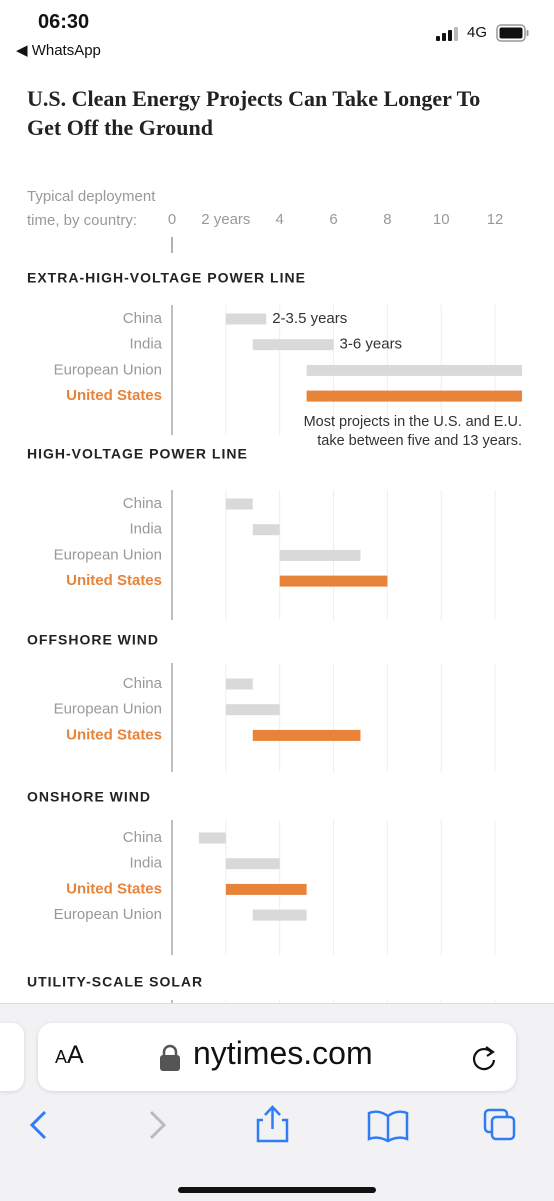  Describe the element at coordinates (225, 219) in the screenshot. I see `x-tick-label: 2 years` at that location.